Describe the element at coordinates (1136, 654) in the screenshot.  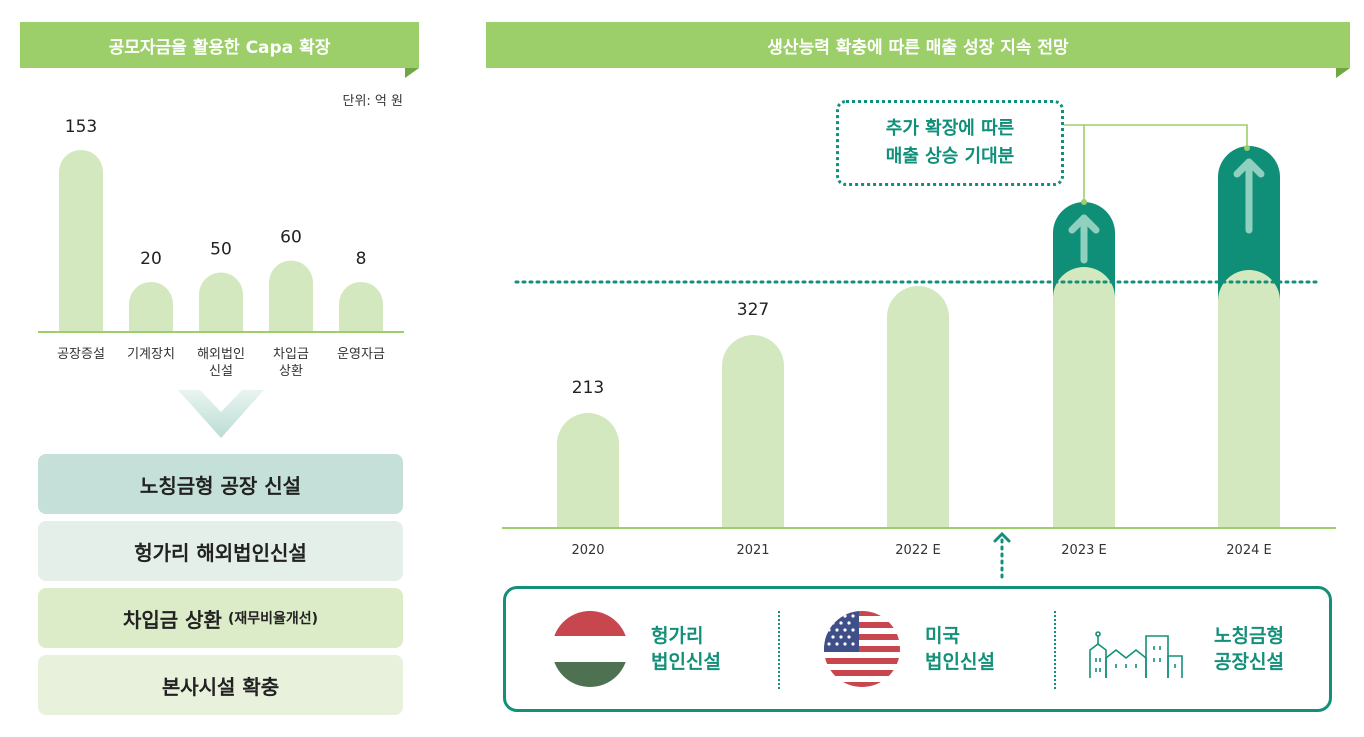
I see `factory-buildings-icon` at that location.